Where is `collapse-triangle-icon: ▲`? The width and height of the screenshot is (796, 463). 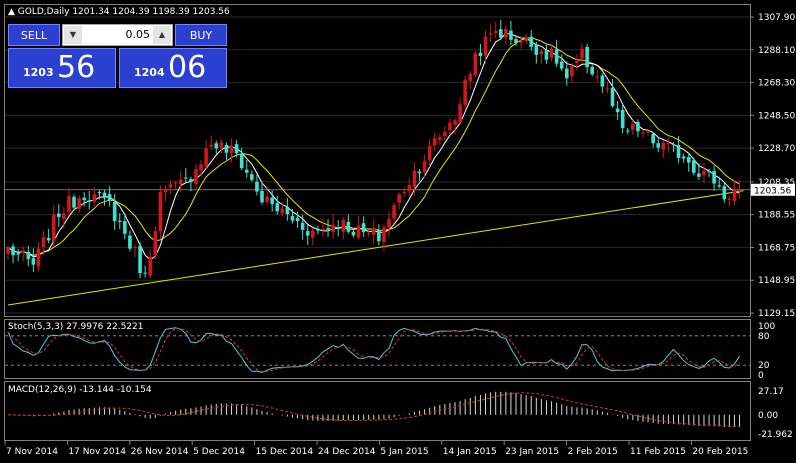
collapse-triangle-icon: ▲ is located at coordinates (11, 12).